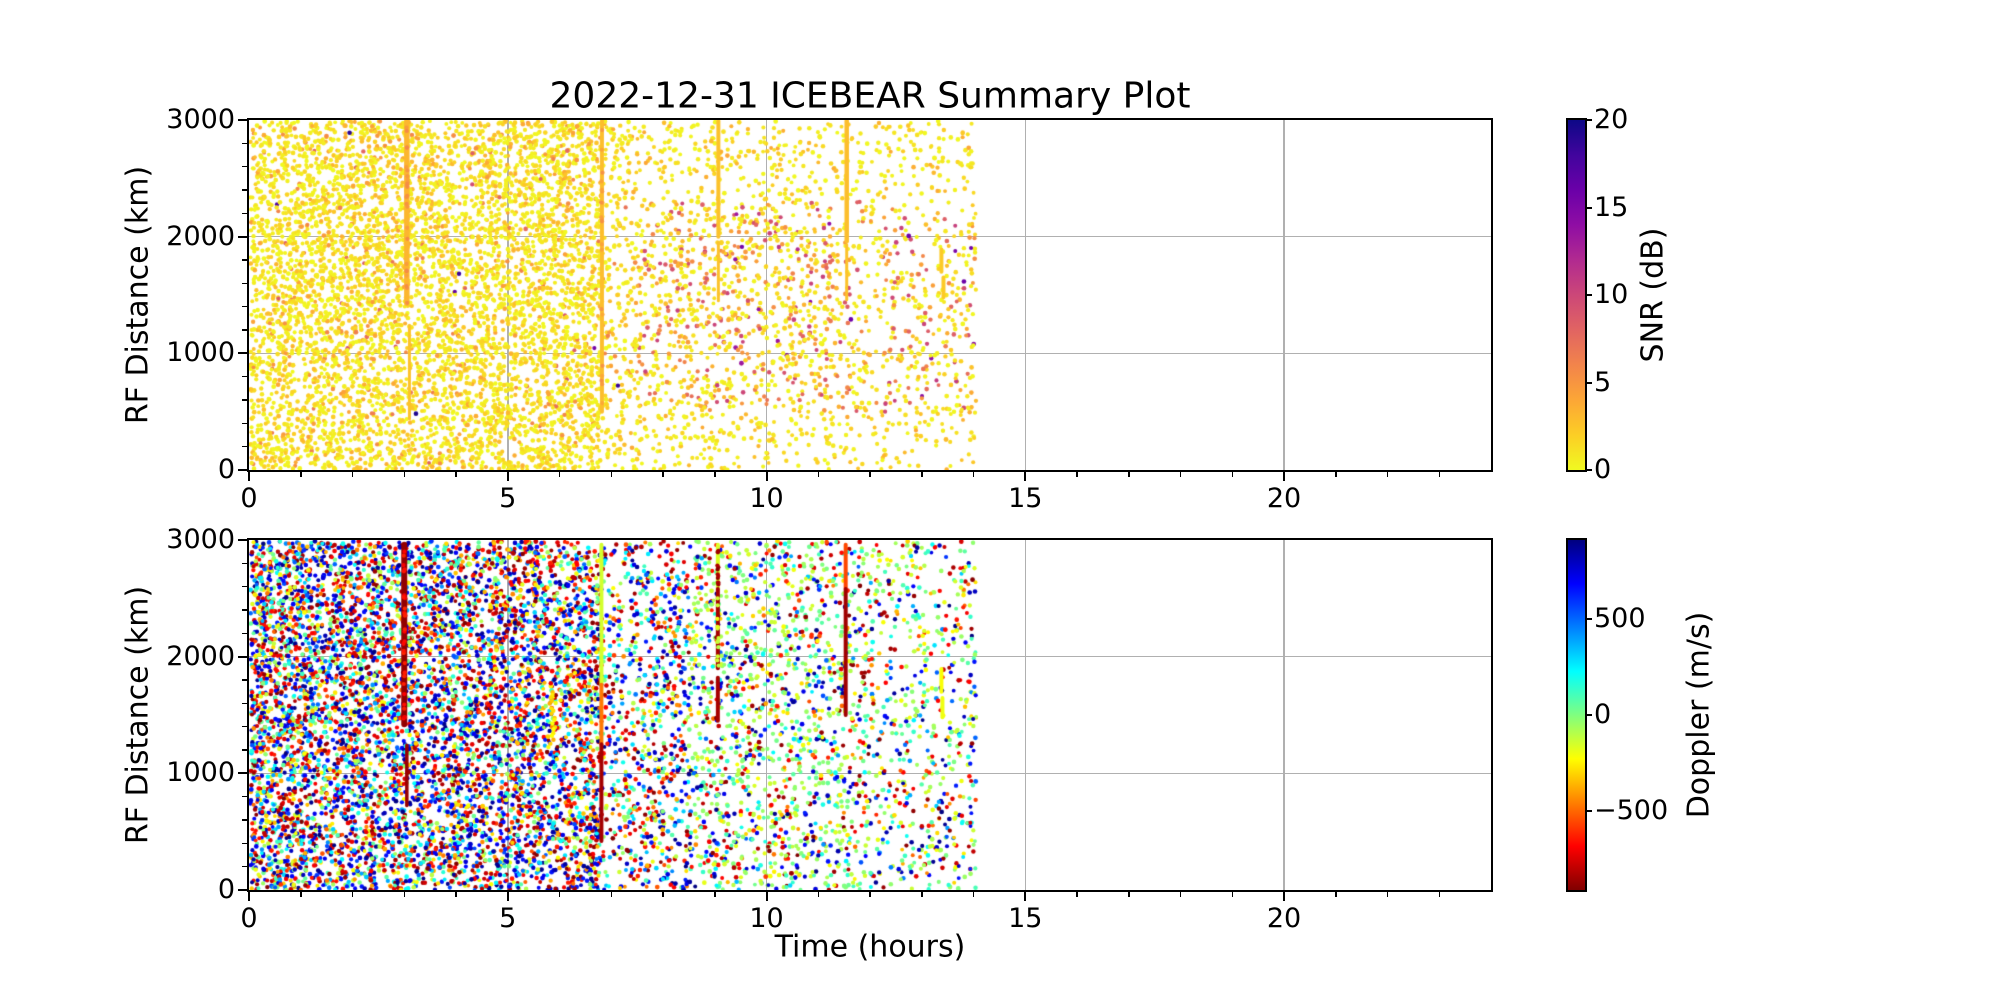 Image resolution: width=2000 pixels, height=1000 pixels. Describe the element at coordinates (226, 469) in the screenshot. I see `y-tick-label: 0` at that location.